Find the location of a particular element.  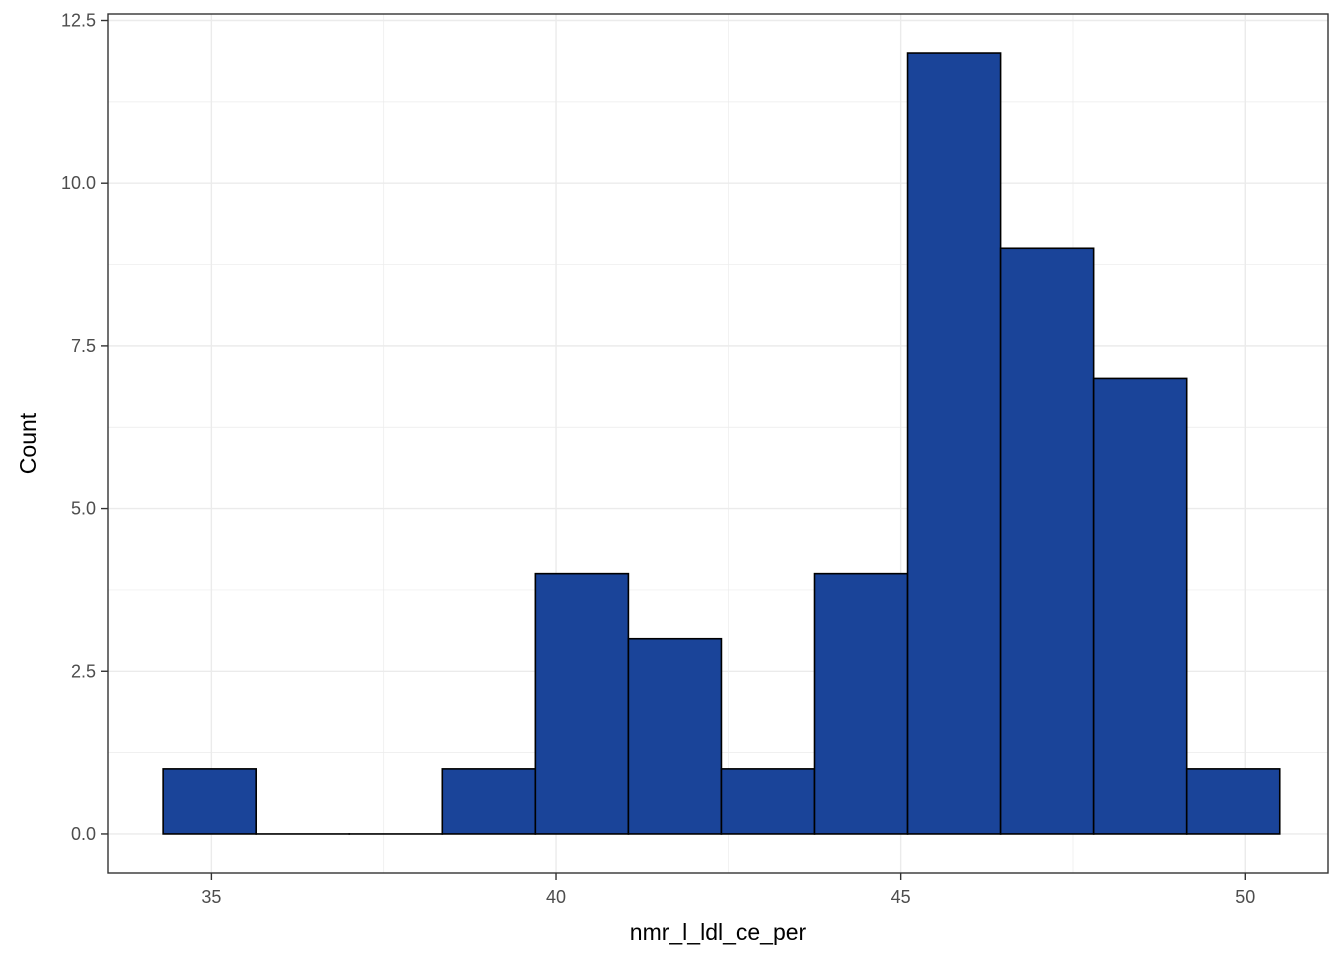

x-tick-label: 40 is located at coordinates (556, 897).